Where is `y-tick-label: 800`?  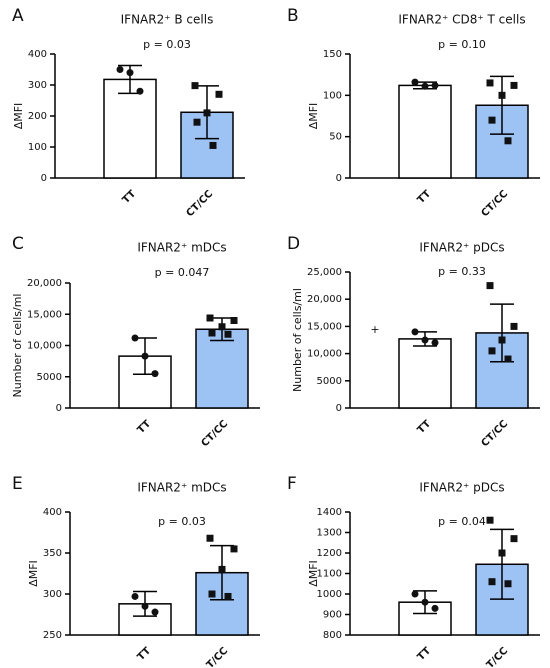
y-tick-label: 800 is located at coordinates (332, 635).